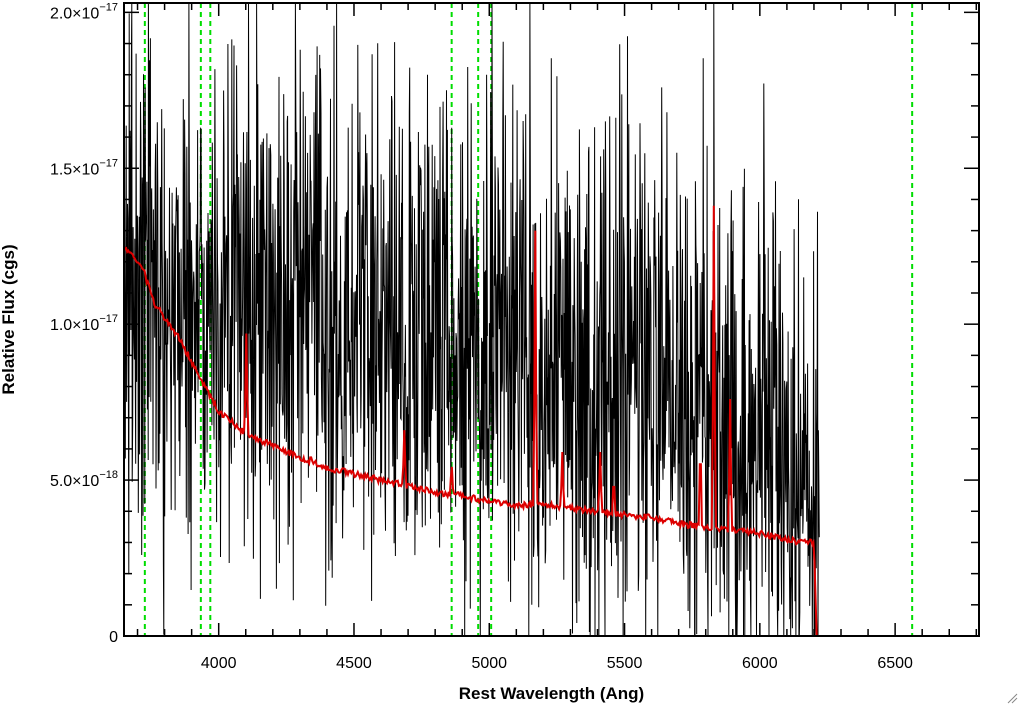  What do you see at coordinates (84, 479) in the screenshot?
I see `y-tick-label: 5.0×10⁻¹⁸` at bounding box center [84, 479].